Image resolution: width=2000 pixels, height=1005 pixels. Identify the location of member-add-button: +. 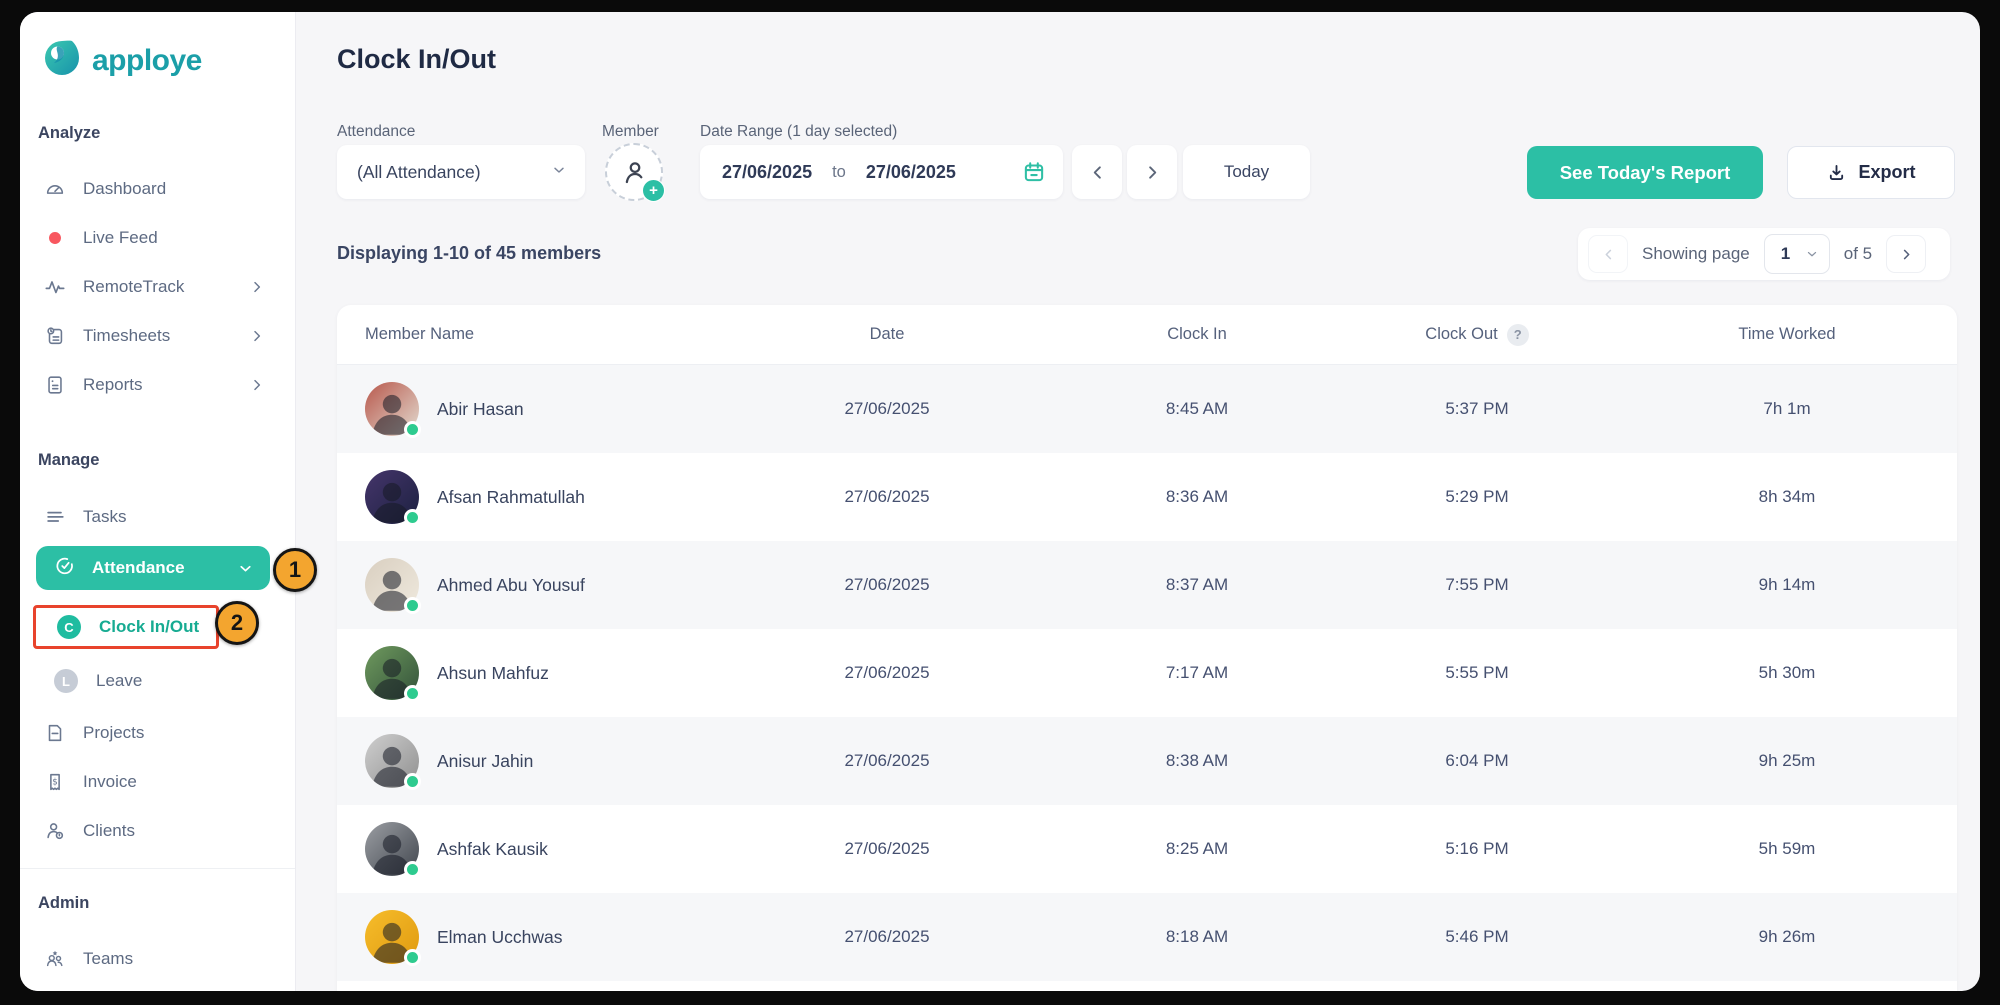
(635, 172).